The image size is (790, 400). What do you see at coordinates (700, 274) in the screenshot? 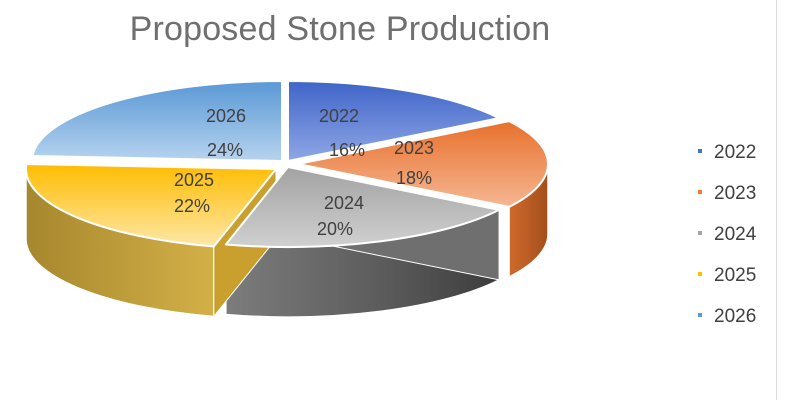
I see `legend-marker-2025` at bounding box center [700, 274].